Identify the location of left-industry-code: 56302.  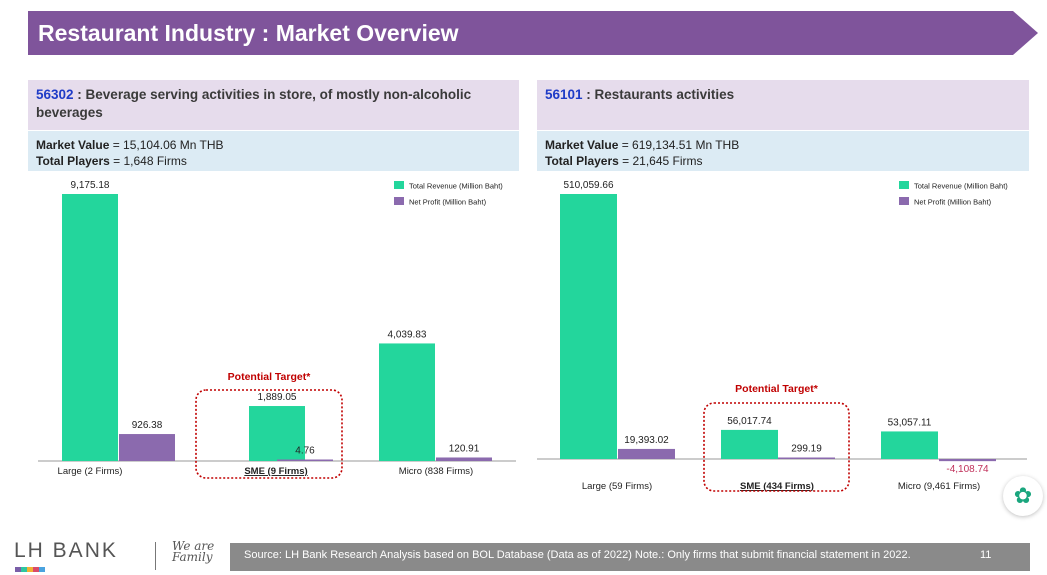
(55, 94).